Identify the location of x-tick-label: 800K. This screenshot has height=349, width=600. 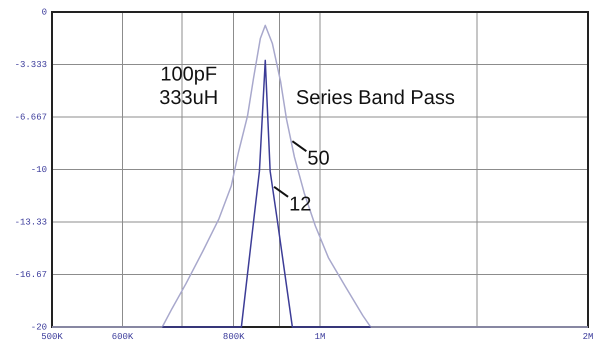
(234, 337).